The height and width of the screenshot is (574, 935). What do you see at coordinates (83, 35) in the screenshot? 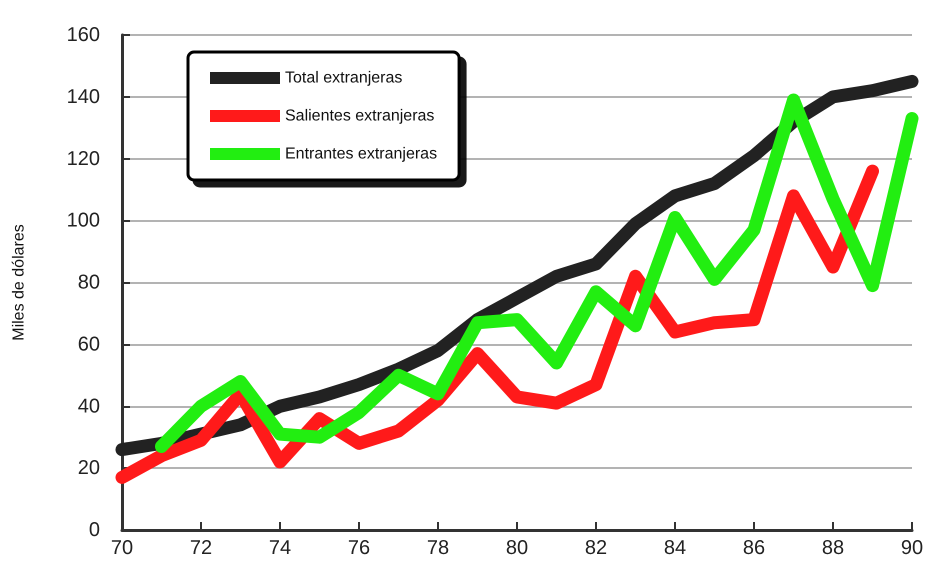
I see `y-tick-label: 160` at bounding box center [83, 35].